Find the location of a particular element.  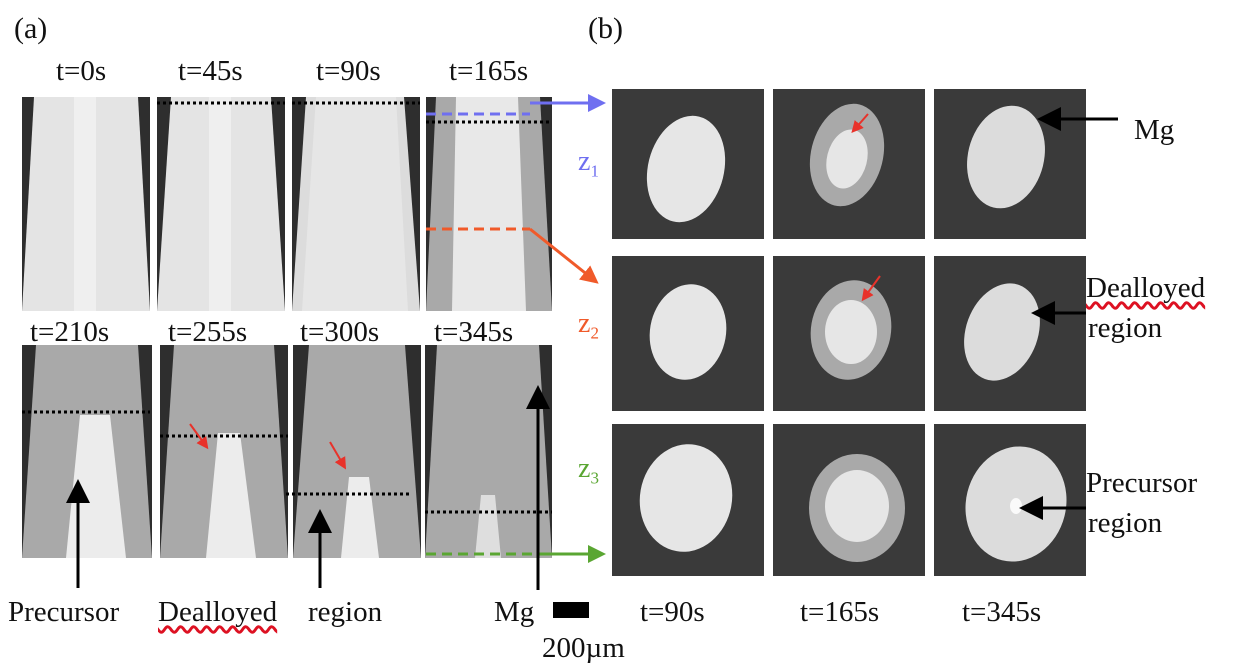

label-region: region is located at coordinates (345, 612).